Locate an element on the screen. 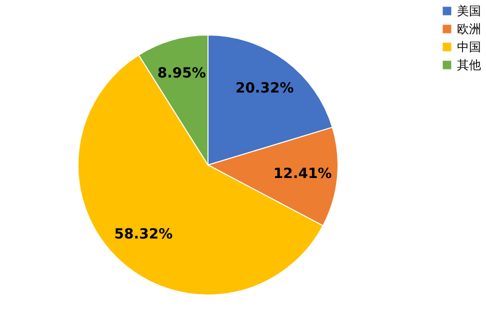  legend-label: 欧洲 is located at coordinates (469, 29).